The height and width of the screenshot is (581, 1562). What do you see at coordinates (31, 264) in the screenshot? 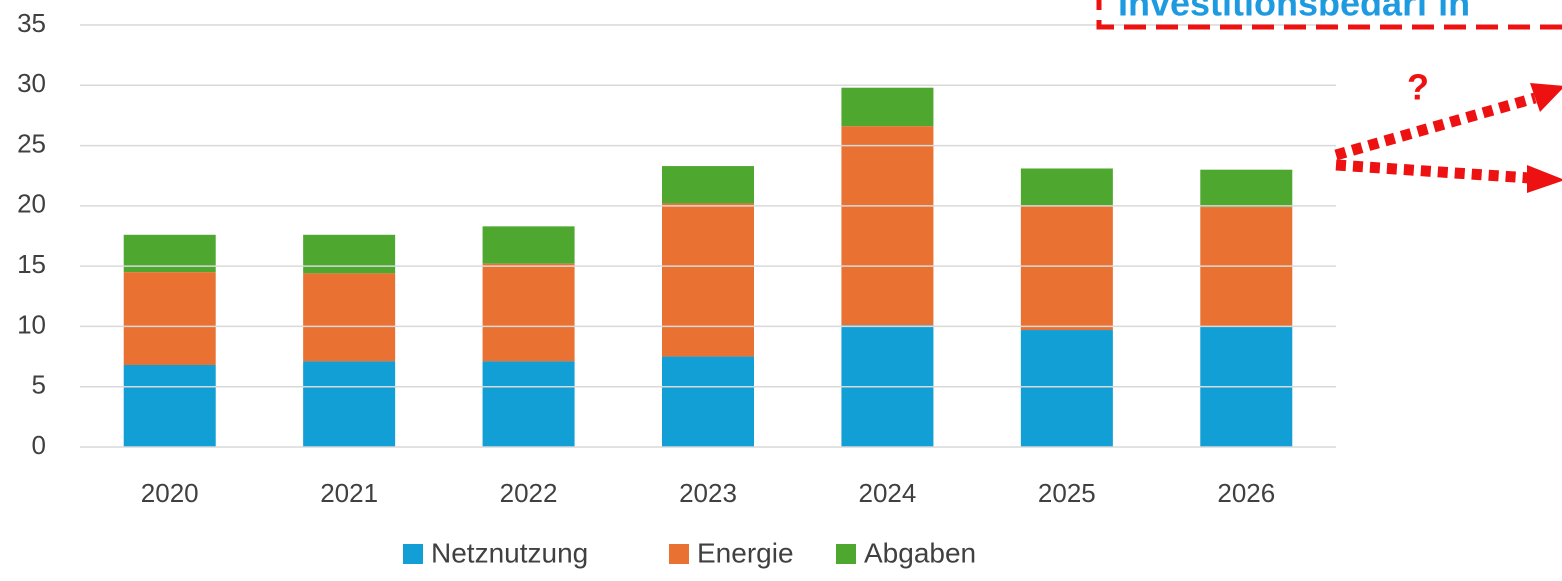
I see `y-tick-label: 15` at bounding box center [31, 264].